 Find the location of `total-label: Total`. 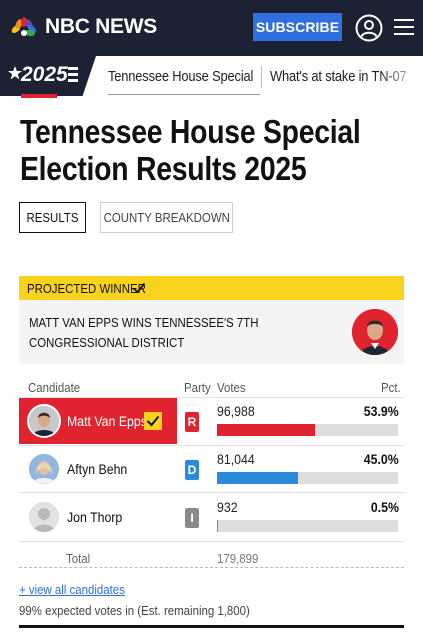

total-label: Total is located at coordinates (78, 558).